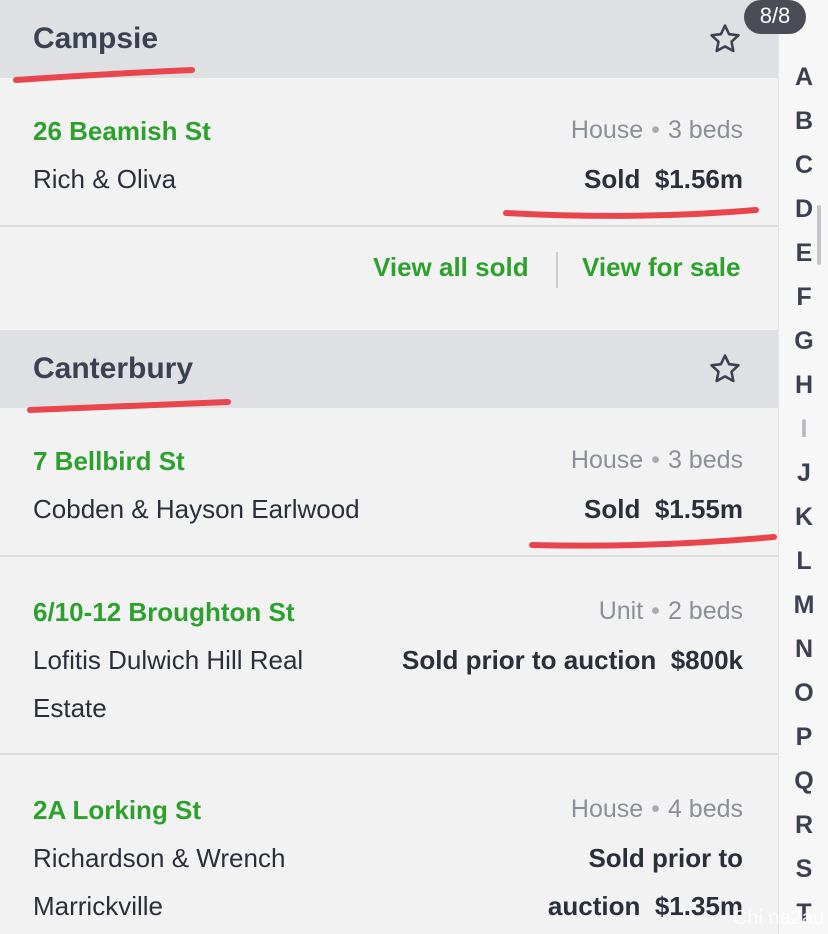 Image resolution: width=828 pixels, height=934 pixels. What do you see at coordinates (804, 561) in the screenshot?
I see `index-letter: L` at bounding box center [804, 561].